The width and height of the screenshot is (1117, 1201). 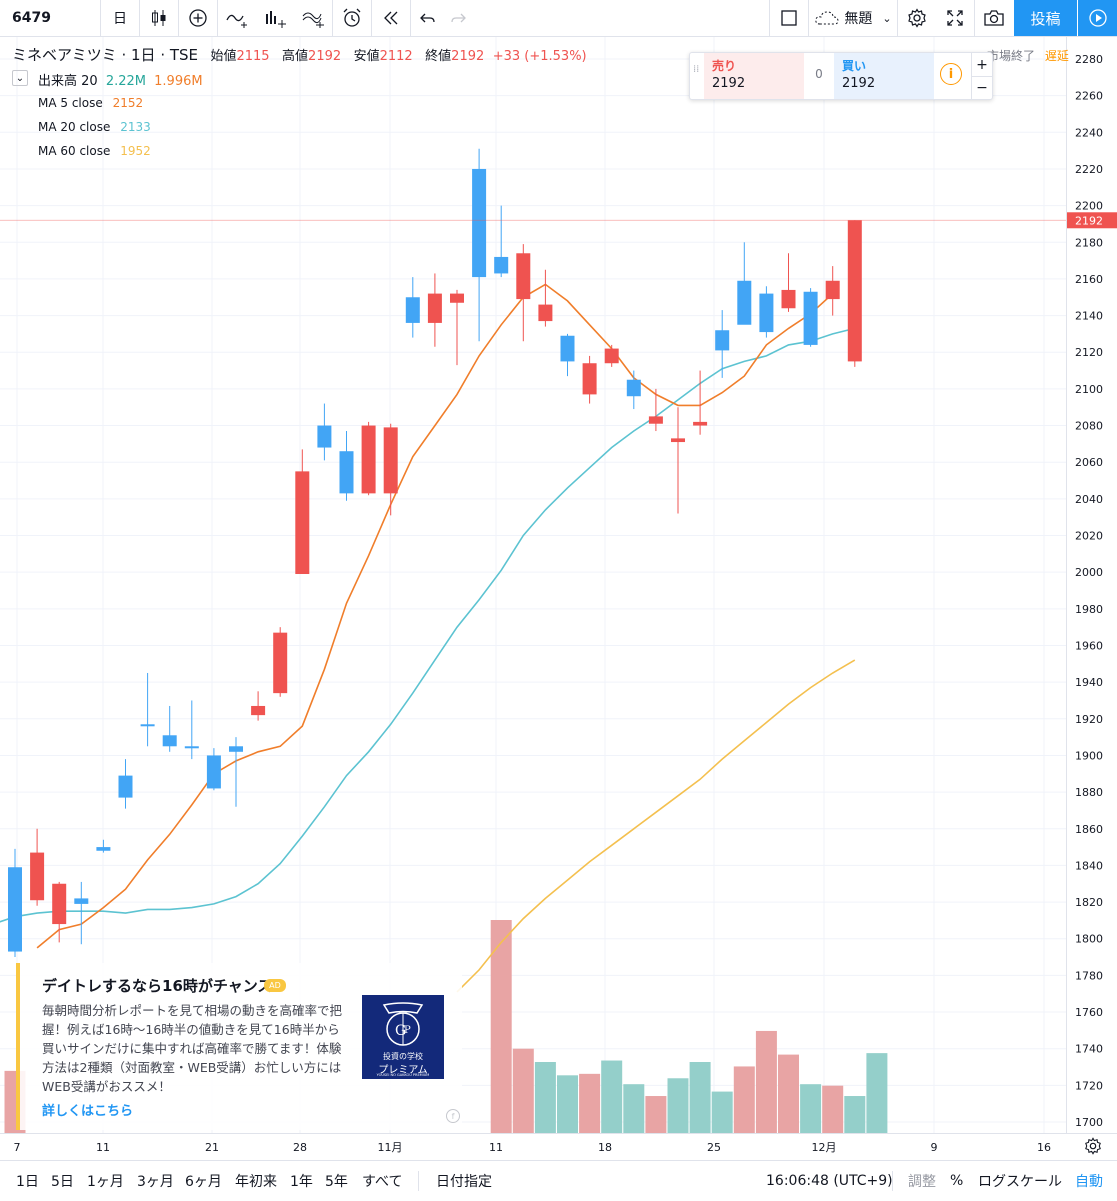 What do you see at coordinates (237, 18) in the screenshot?
I see `indicators-button` at bounding box center [237, 18].